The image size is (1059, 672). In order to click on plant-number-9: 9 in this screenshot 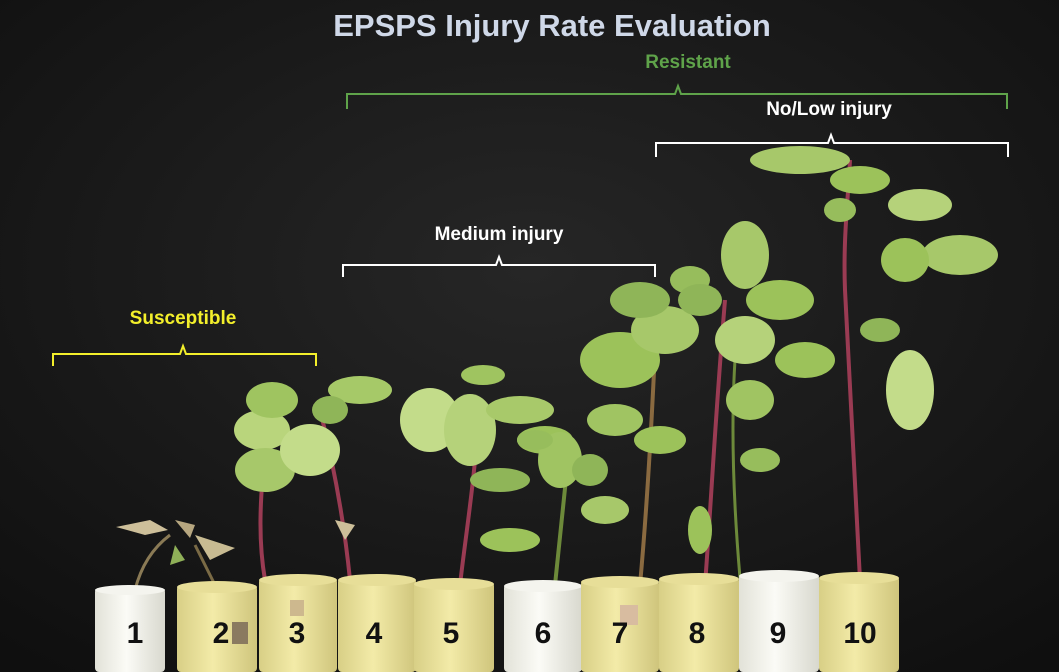, I will do `click(778, 633)`.